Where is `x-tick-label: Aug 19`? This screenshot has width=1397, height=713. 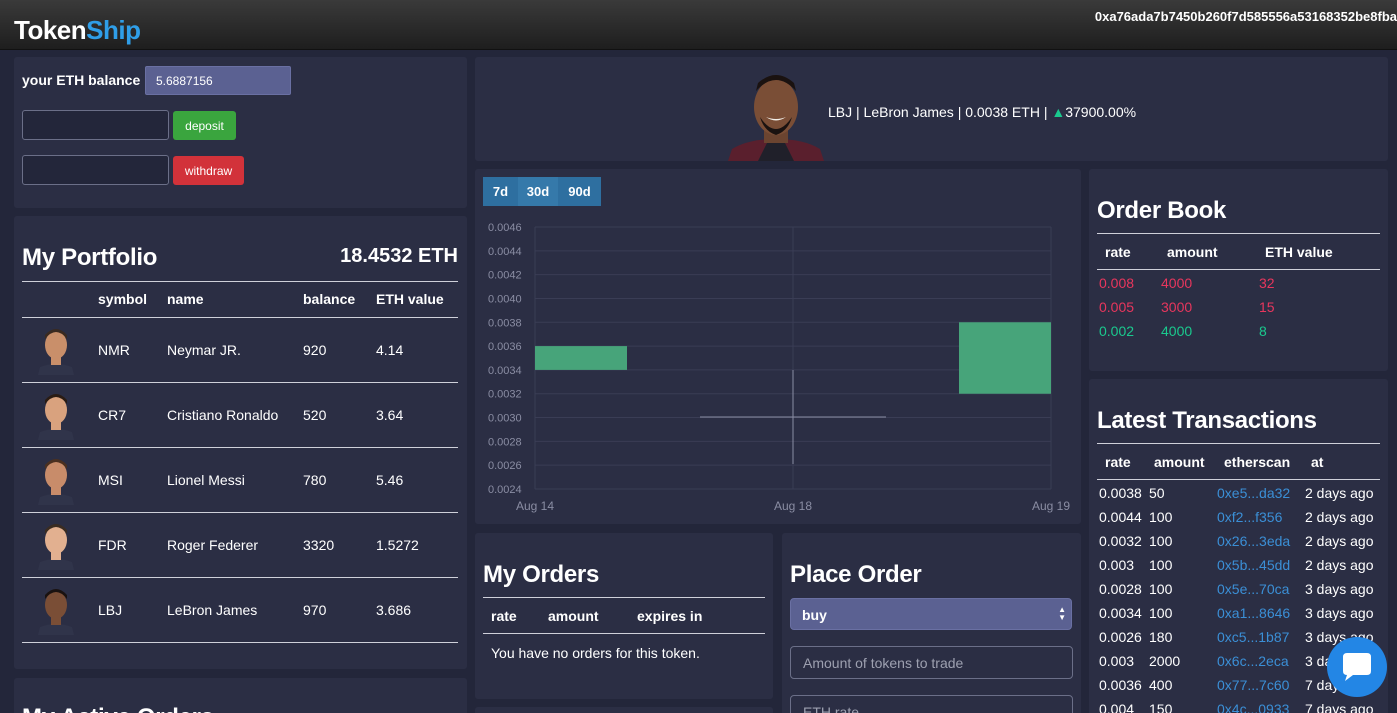 x-tick-label: Aug 19 is located at coordinates (1051, 506).